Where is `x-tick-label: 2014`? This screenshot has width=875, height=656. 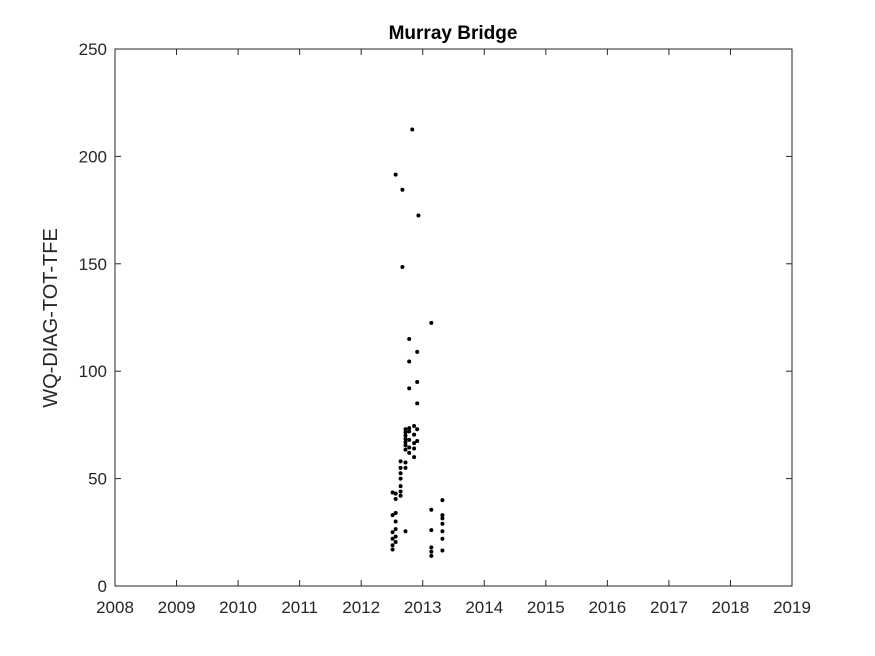 x-tick-label: 2014 is located at coordinates (484, 607).